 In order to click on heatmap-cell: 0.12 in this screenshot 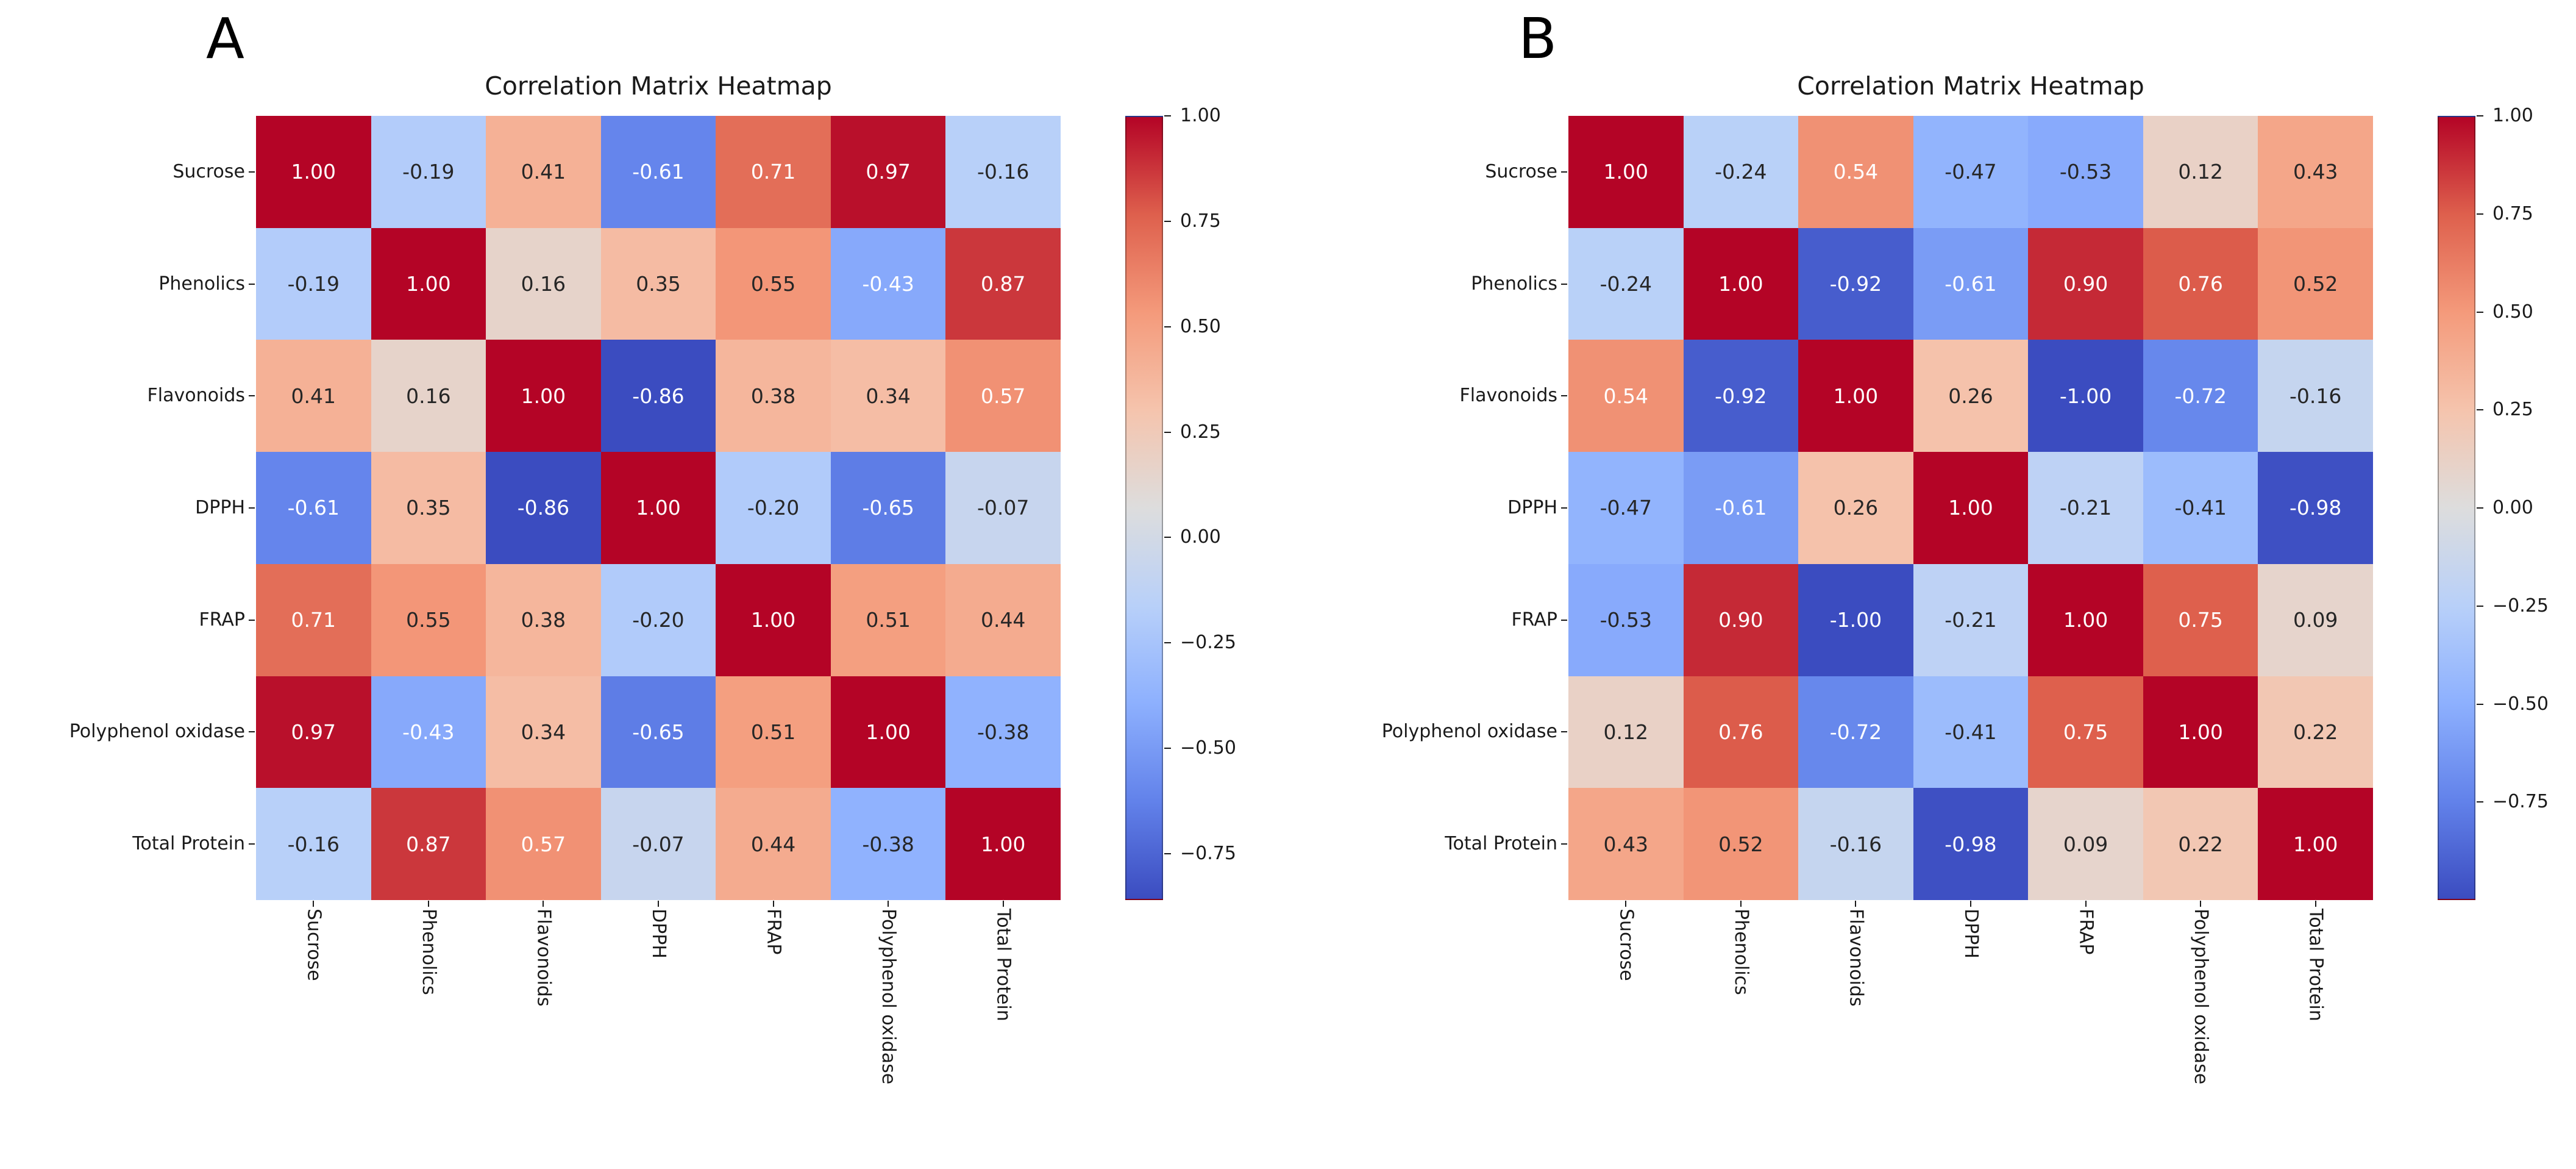, I will do `click(2200, 172)`.